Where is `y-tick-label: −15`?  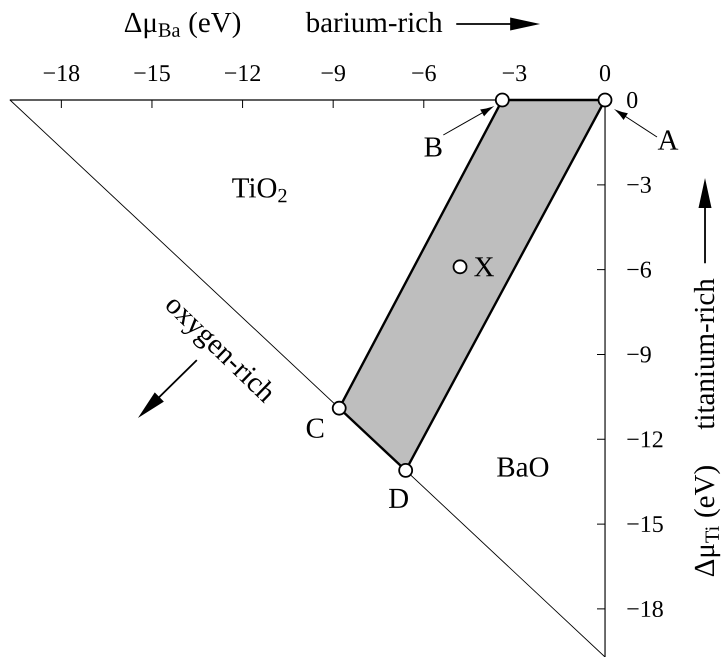
y-tick-label: −15 is located at coordinates (645, 524).